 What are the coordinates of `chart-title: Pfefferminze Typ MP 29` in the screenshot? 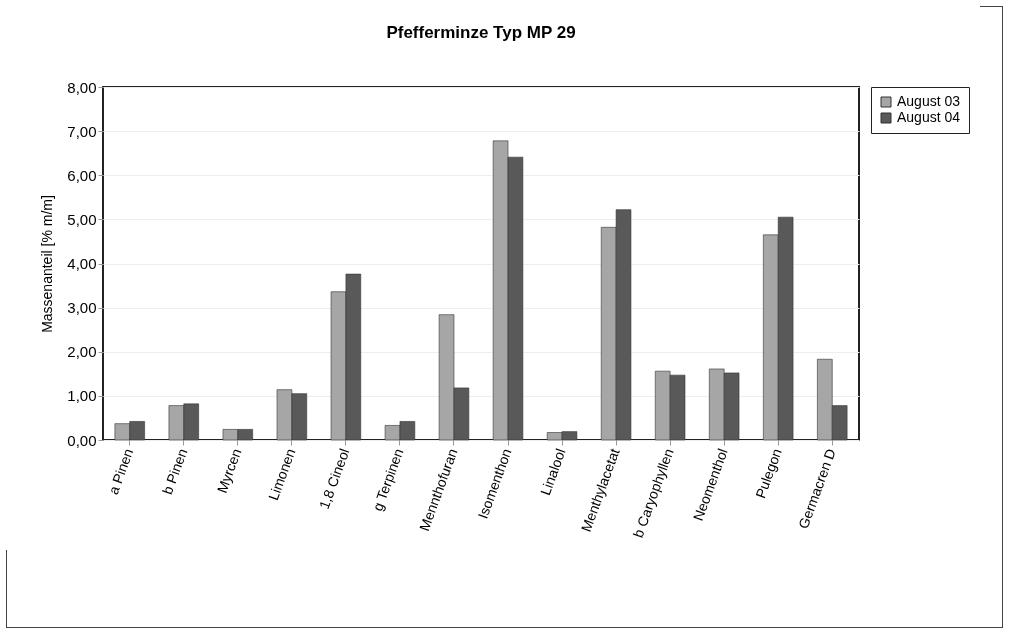 It's located at (481, 32).